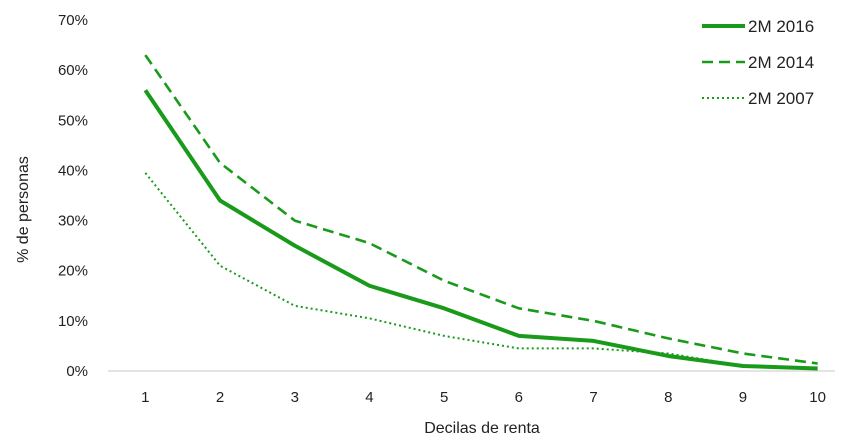 This screenshot has height=446, width=852. Describe the element at coordinates (482, 428) in the screenshot. I see `x-axis-title: Decilas de renta` at that location.